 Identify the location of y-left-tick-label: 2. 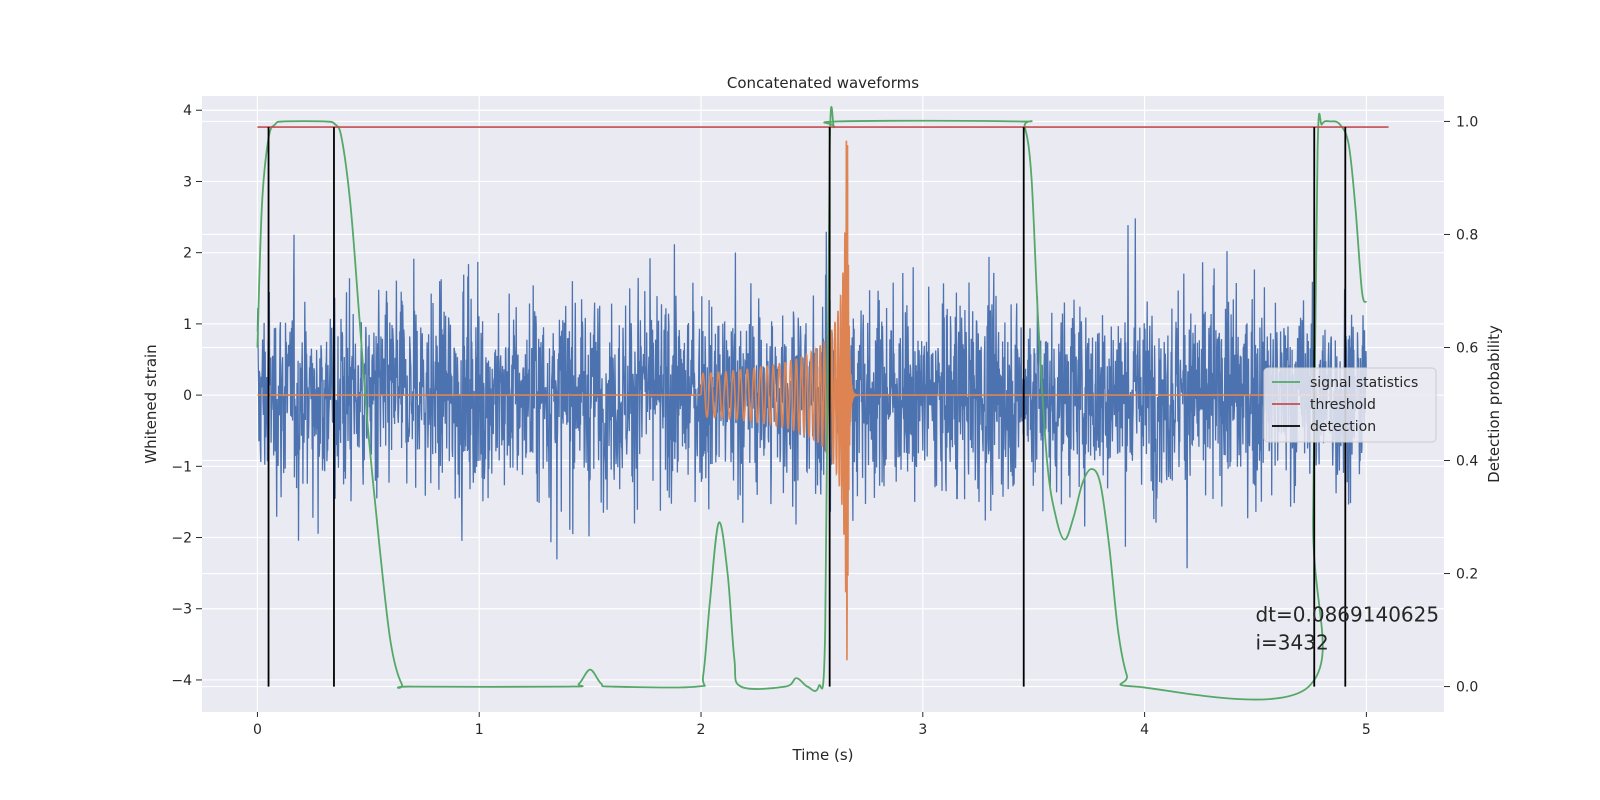
(187, 254).